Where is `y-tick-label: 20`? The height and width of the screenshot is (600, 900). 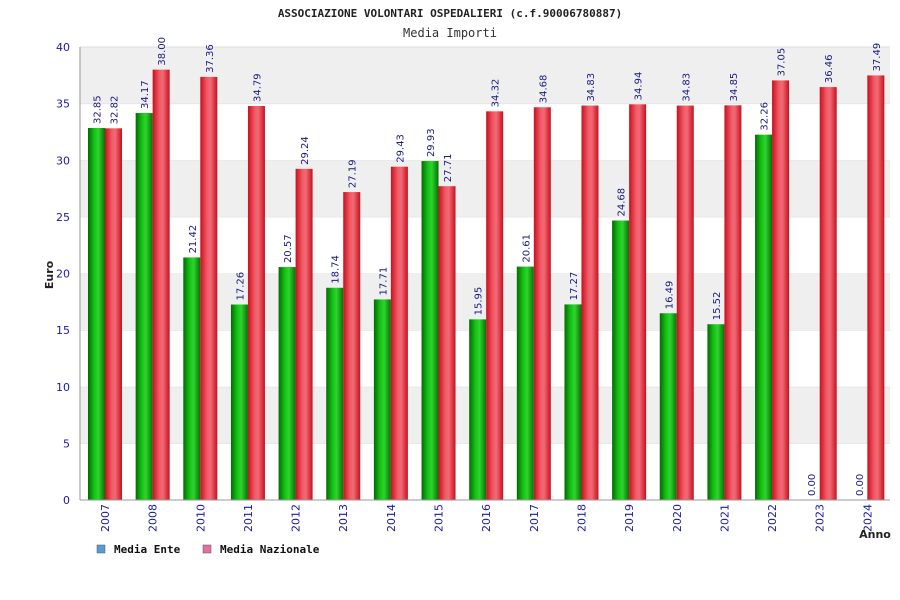 y-tick-label: 20 is located at coordinates (63, 274).